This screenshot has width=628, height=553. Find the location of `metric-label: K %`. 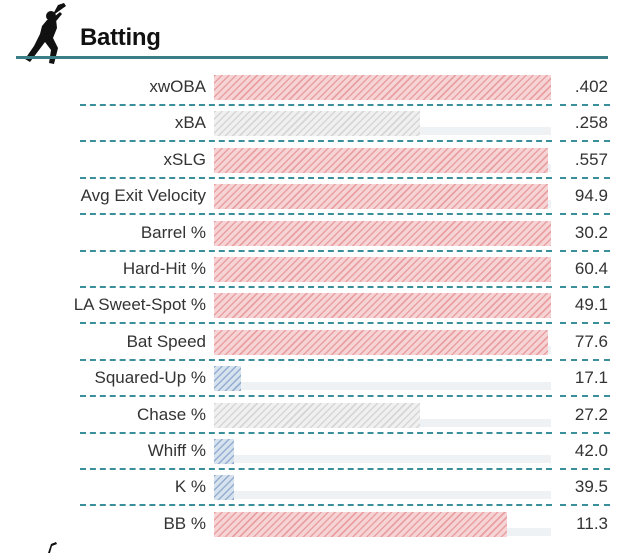

metric-label: K % is located at coordinates (190, 487).